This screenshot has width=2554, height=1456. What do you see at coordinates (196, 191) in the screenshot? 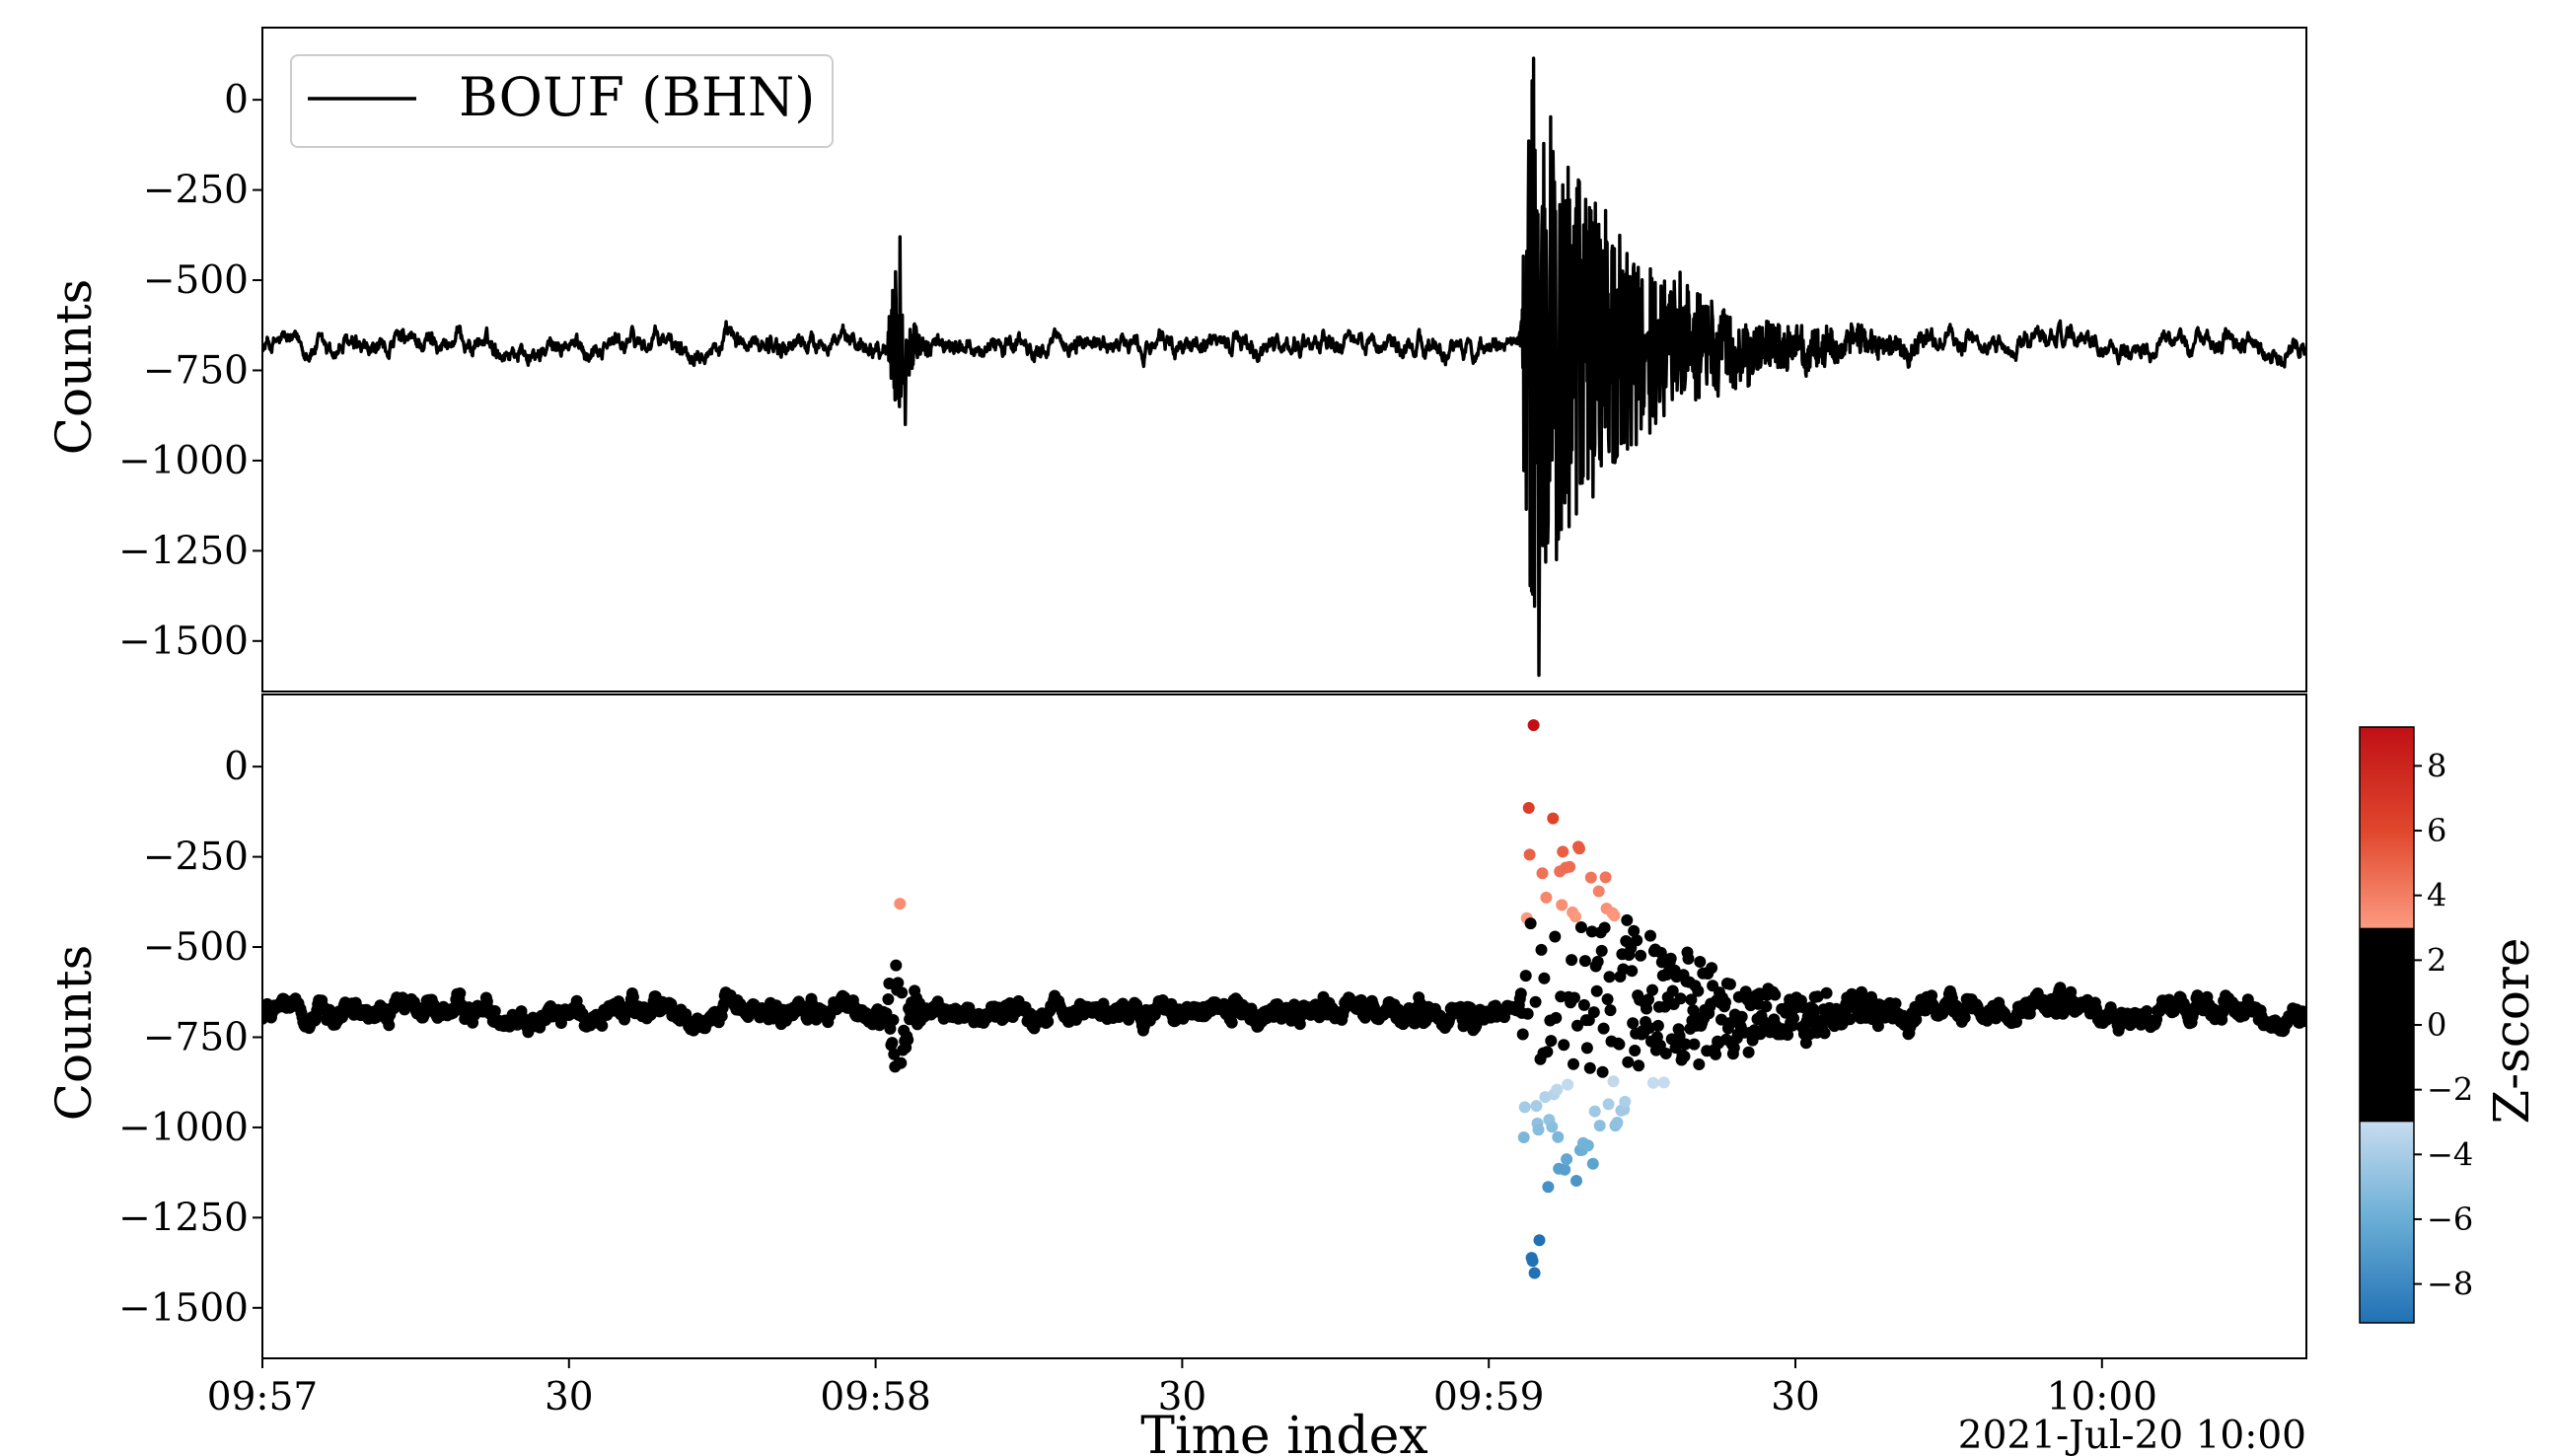
I see `y-tick-label: −250` at bounding box center [196, 191].